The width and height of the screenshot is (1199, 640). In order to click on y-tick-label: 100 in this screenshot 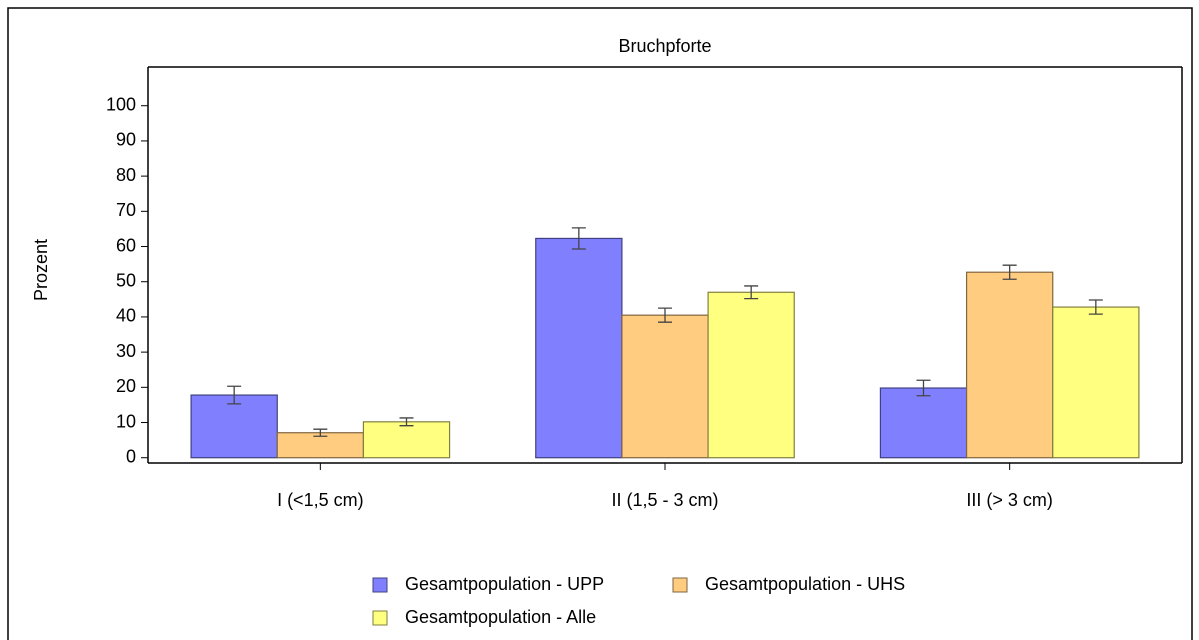, I will do `click(121, 104)`.